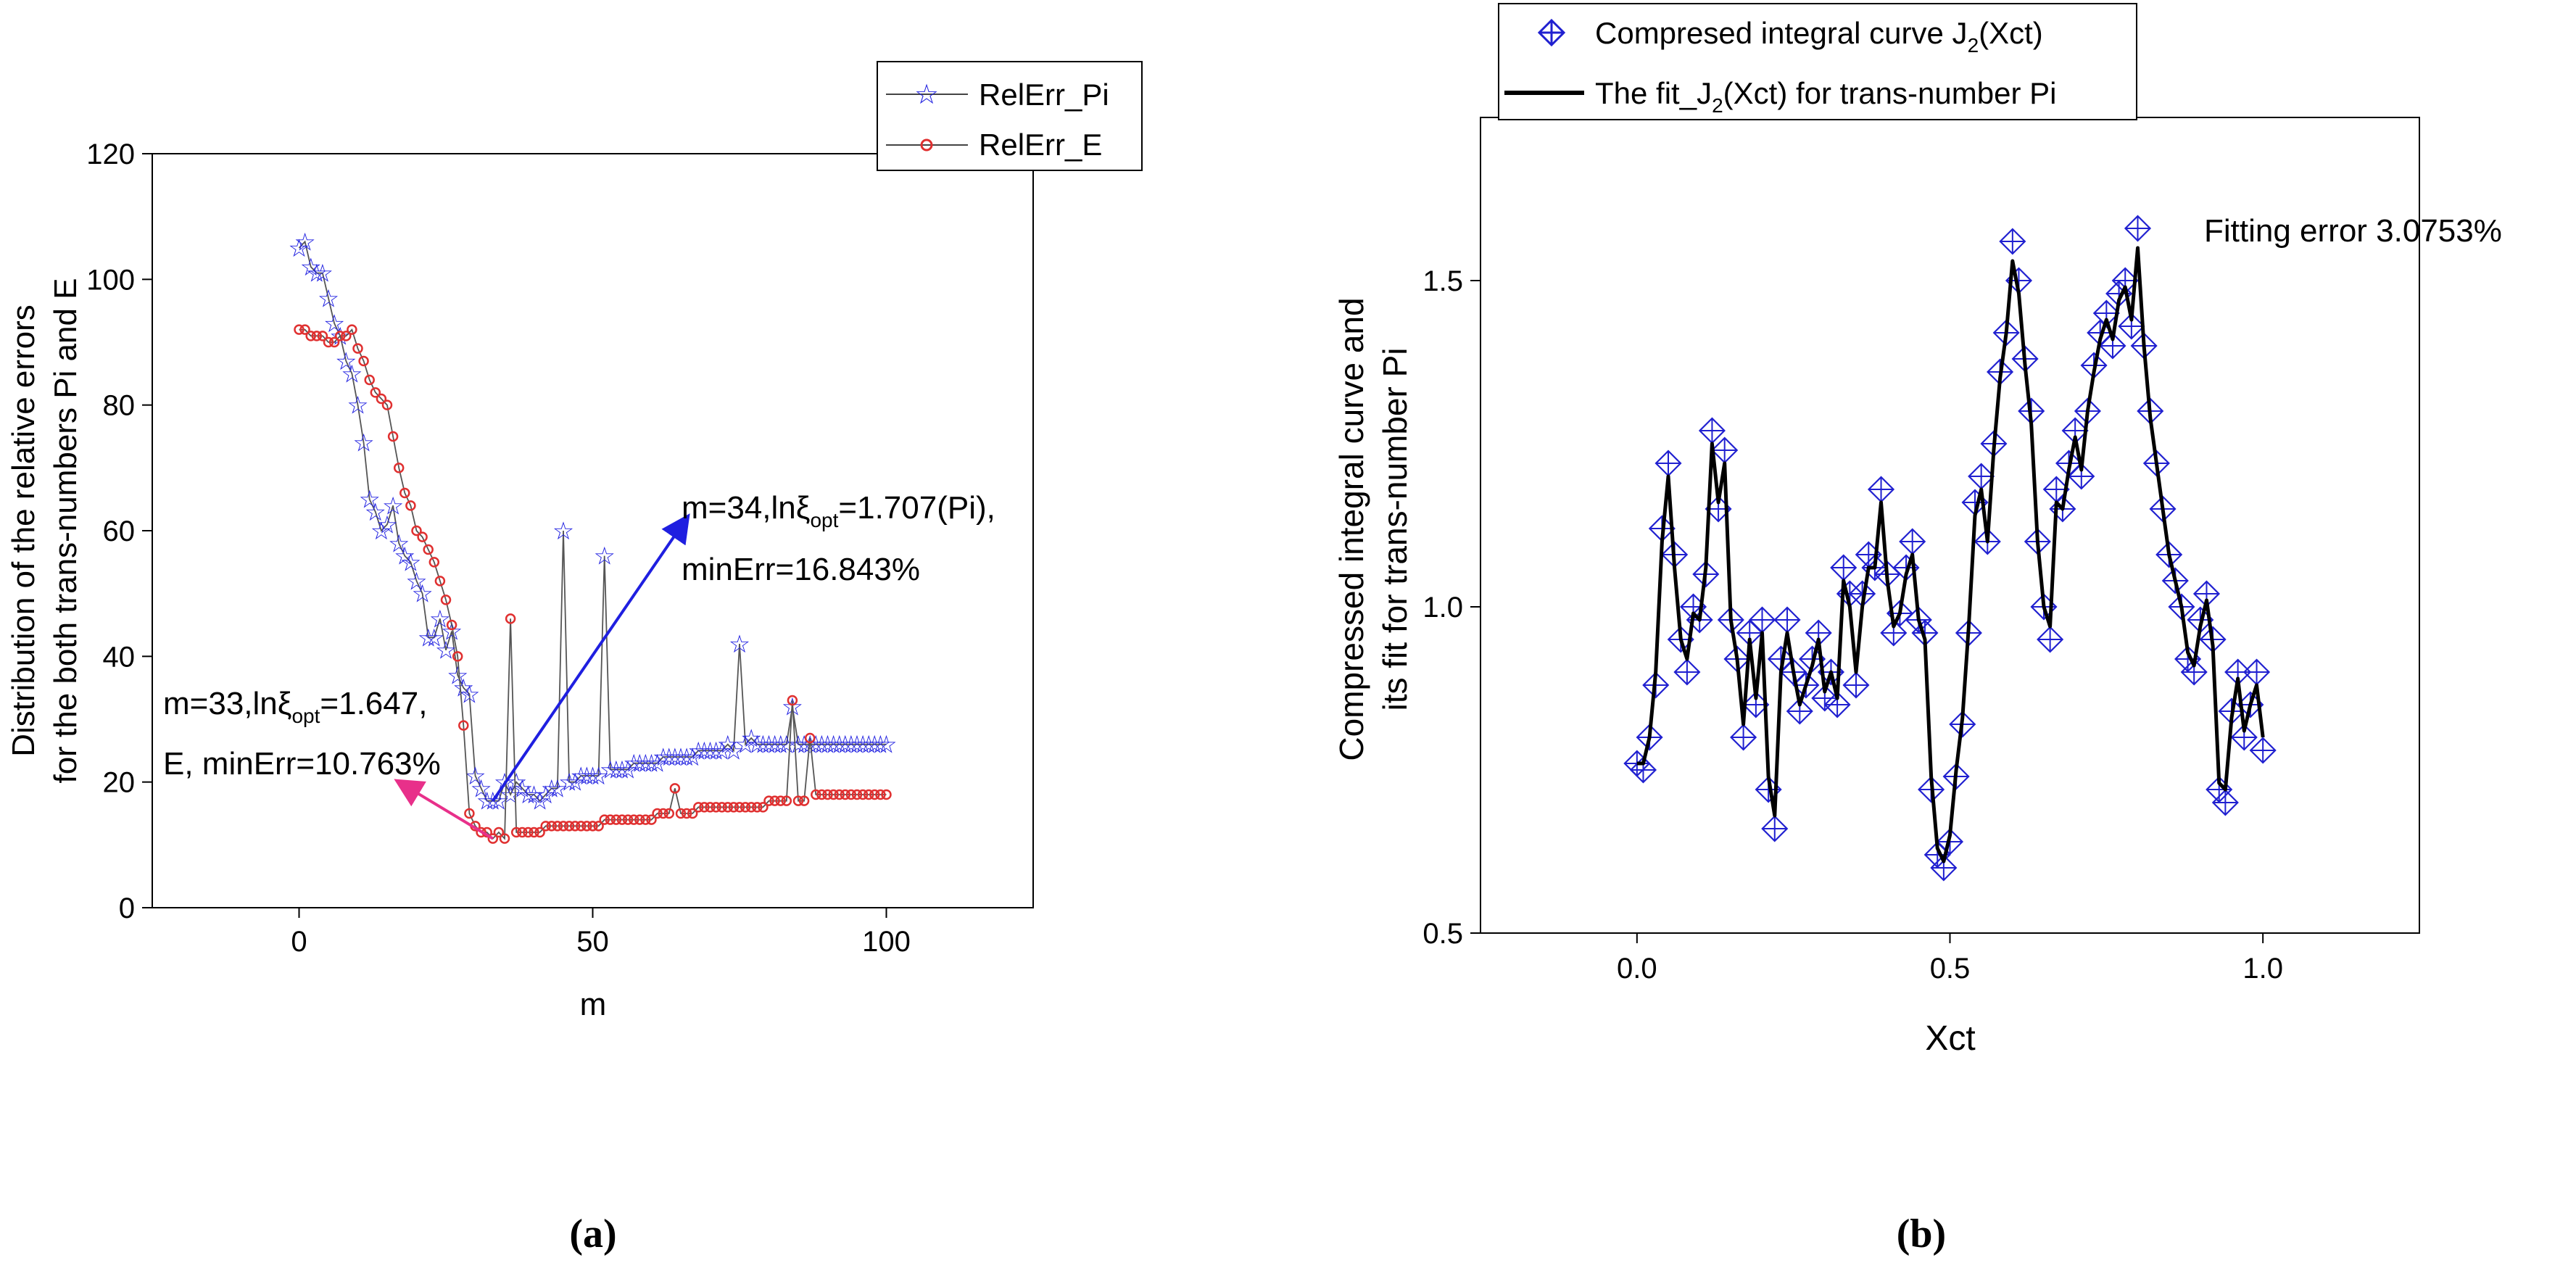 The width and height of the screenshot is (2576, 1276). I want to click on panel-caption-a-text: (a), so click(592, 1233).